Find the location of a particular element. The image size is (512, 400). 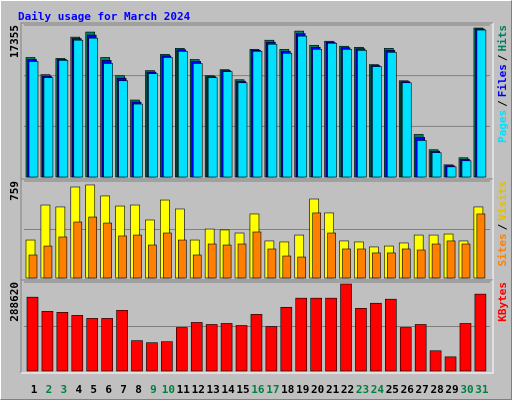

x-tick-label: 4 is located at coordinates (78, 389).